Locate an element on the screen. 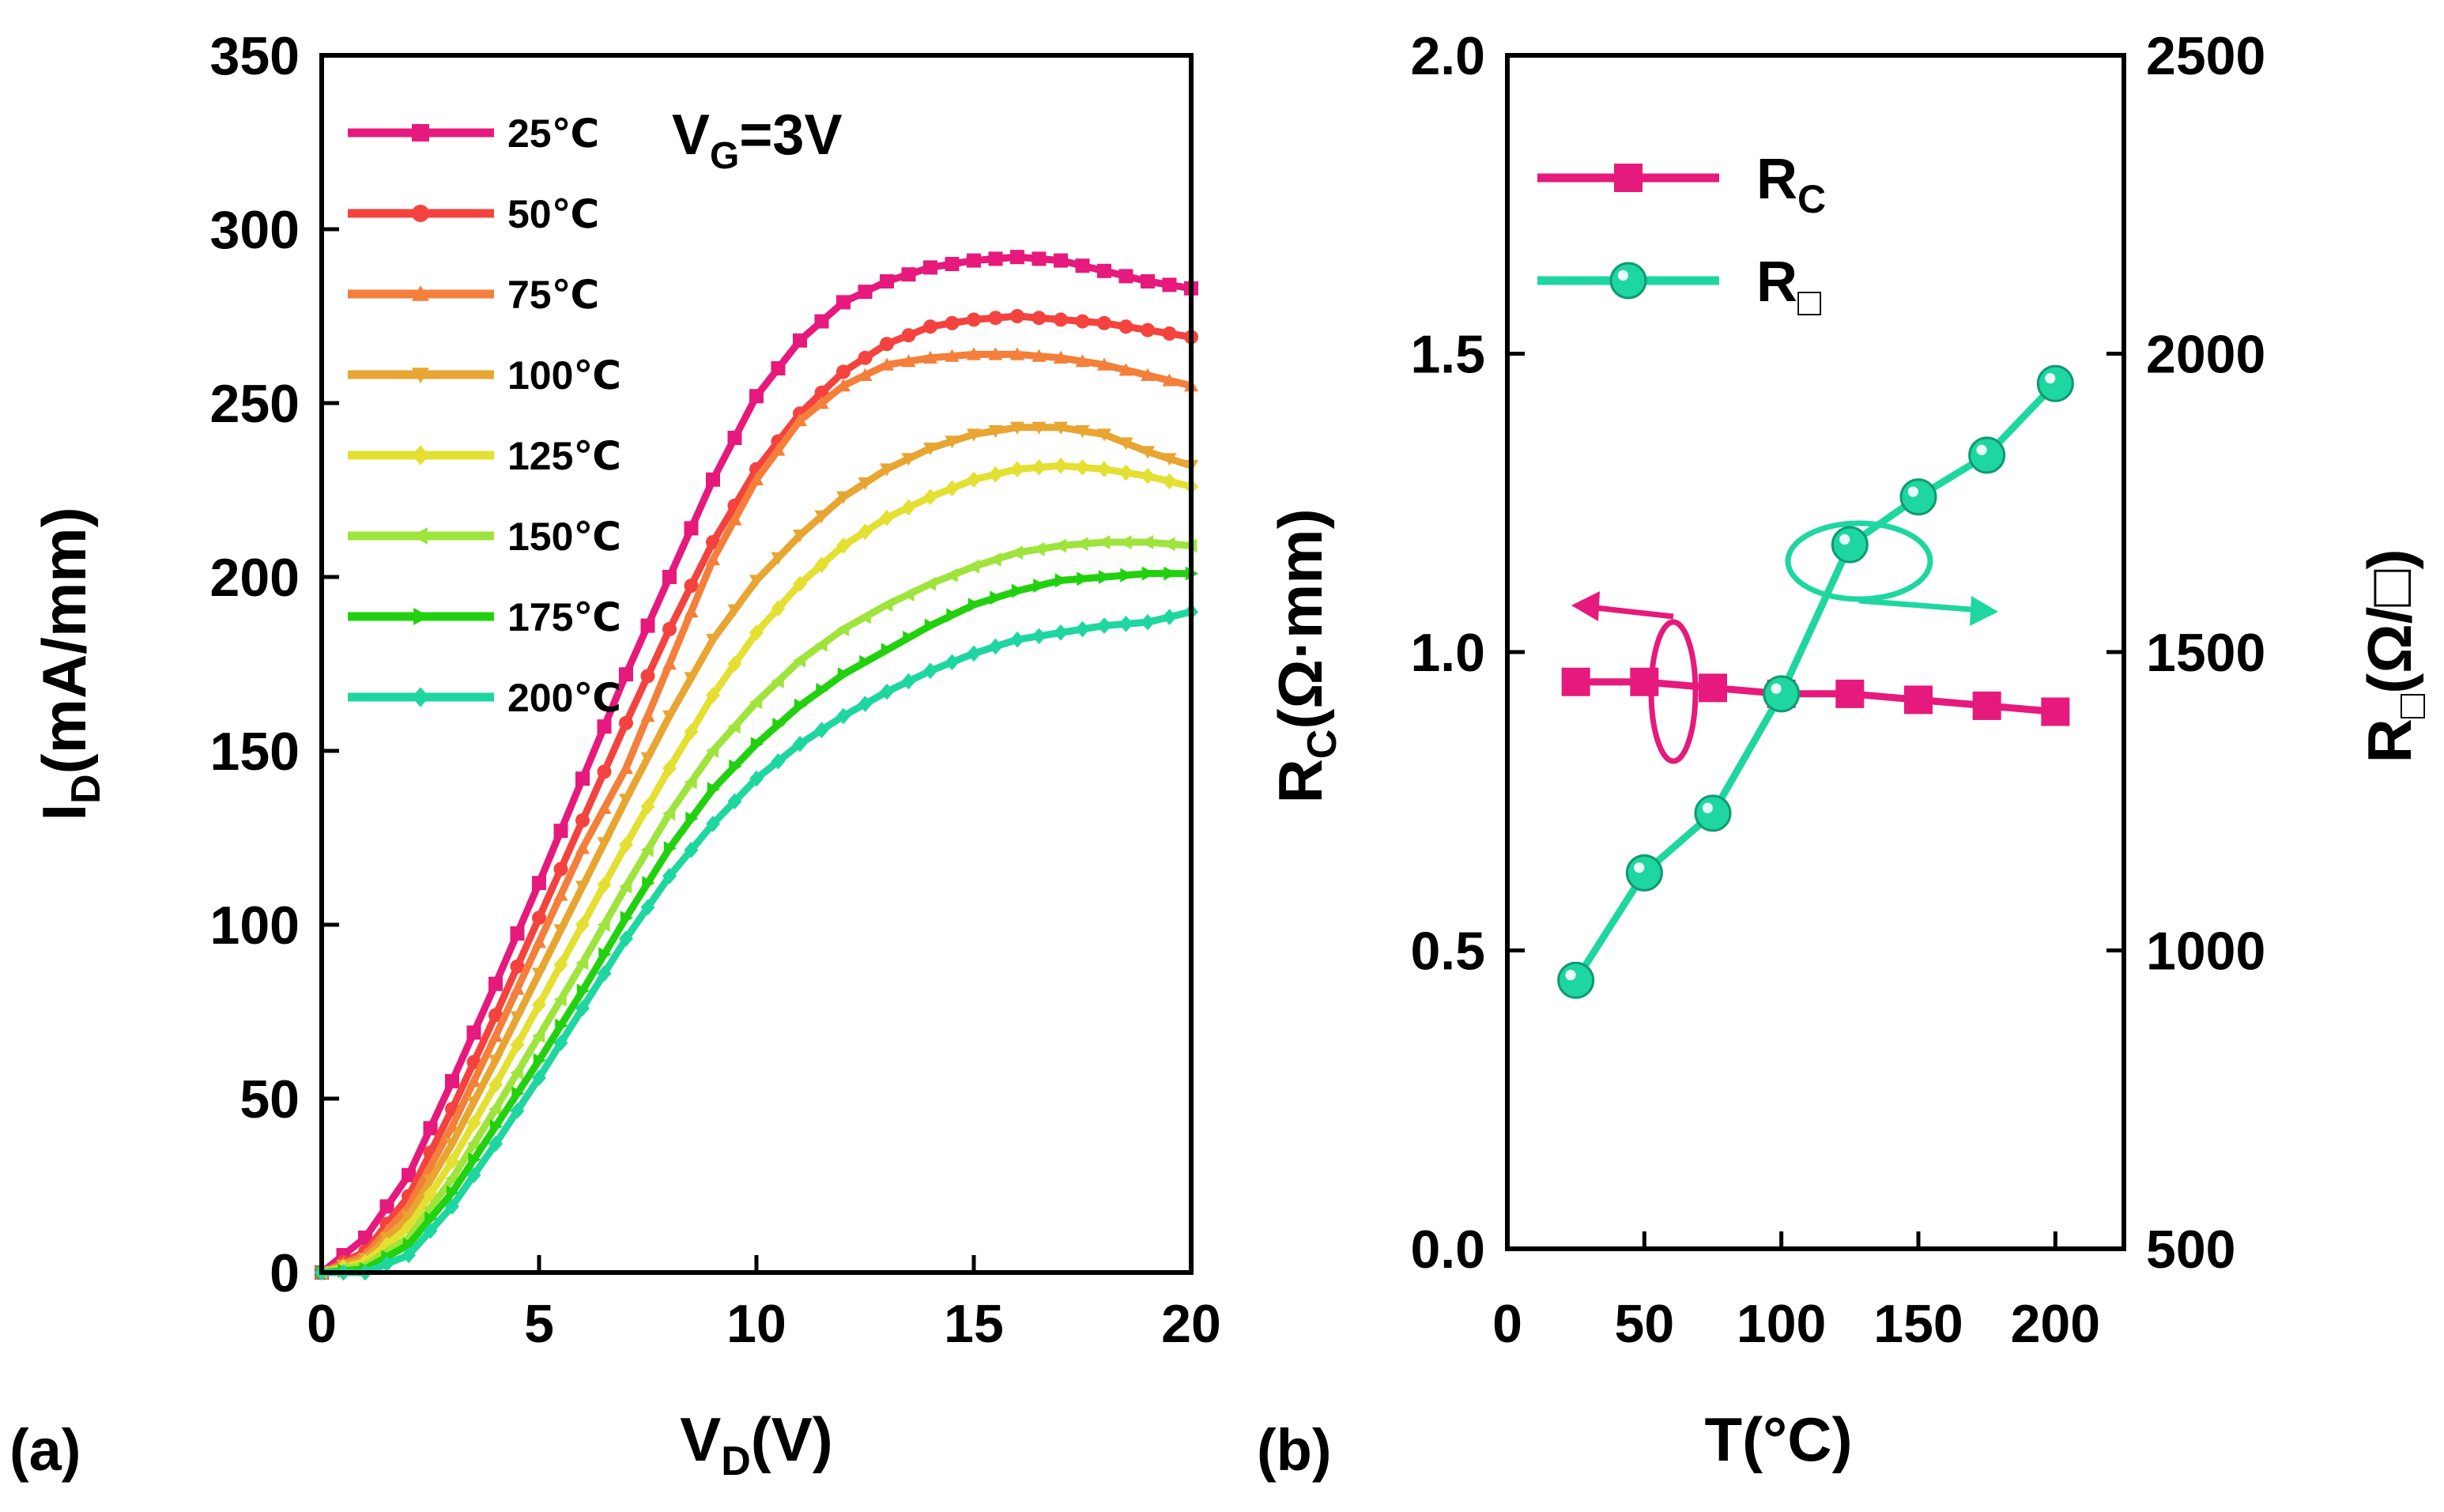 This screenshot has height=1512, width=2444. a-ytick-label-1: 50 is located at coordinates (269, 1099).